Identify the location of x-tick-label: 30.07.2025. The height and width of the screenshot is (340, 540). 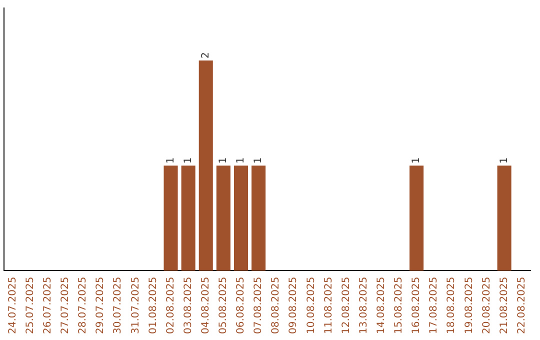
(118, 305).